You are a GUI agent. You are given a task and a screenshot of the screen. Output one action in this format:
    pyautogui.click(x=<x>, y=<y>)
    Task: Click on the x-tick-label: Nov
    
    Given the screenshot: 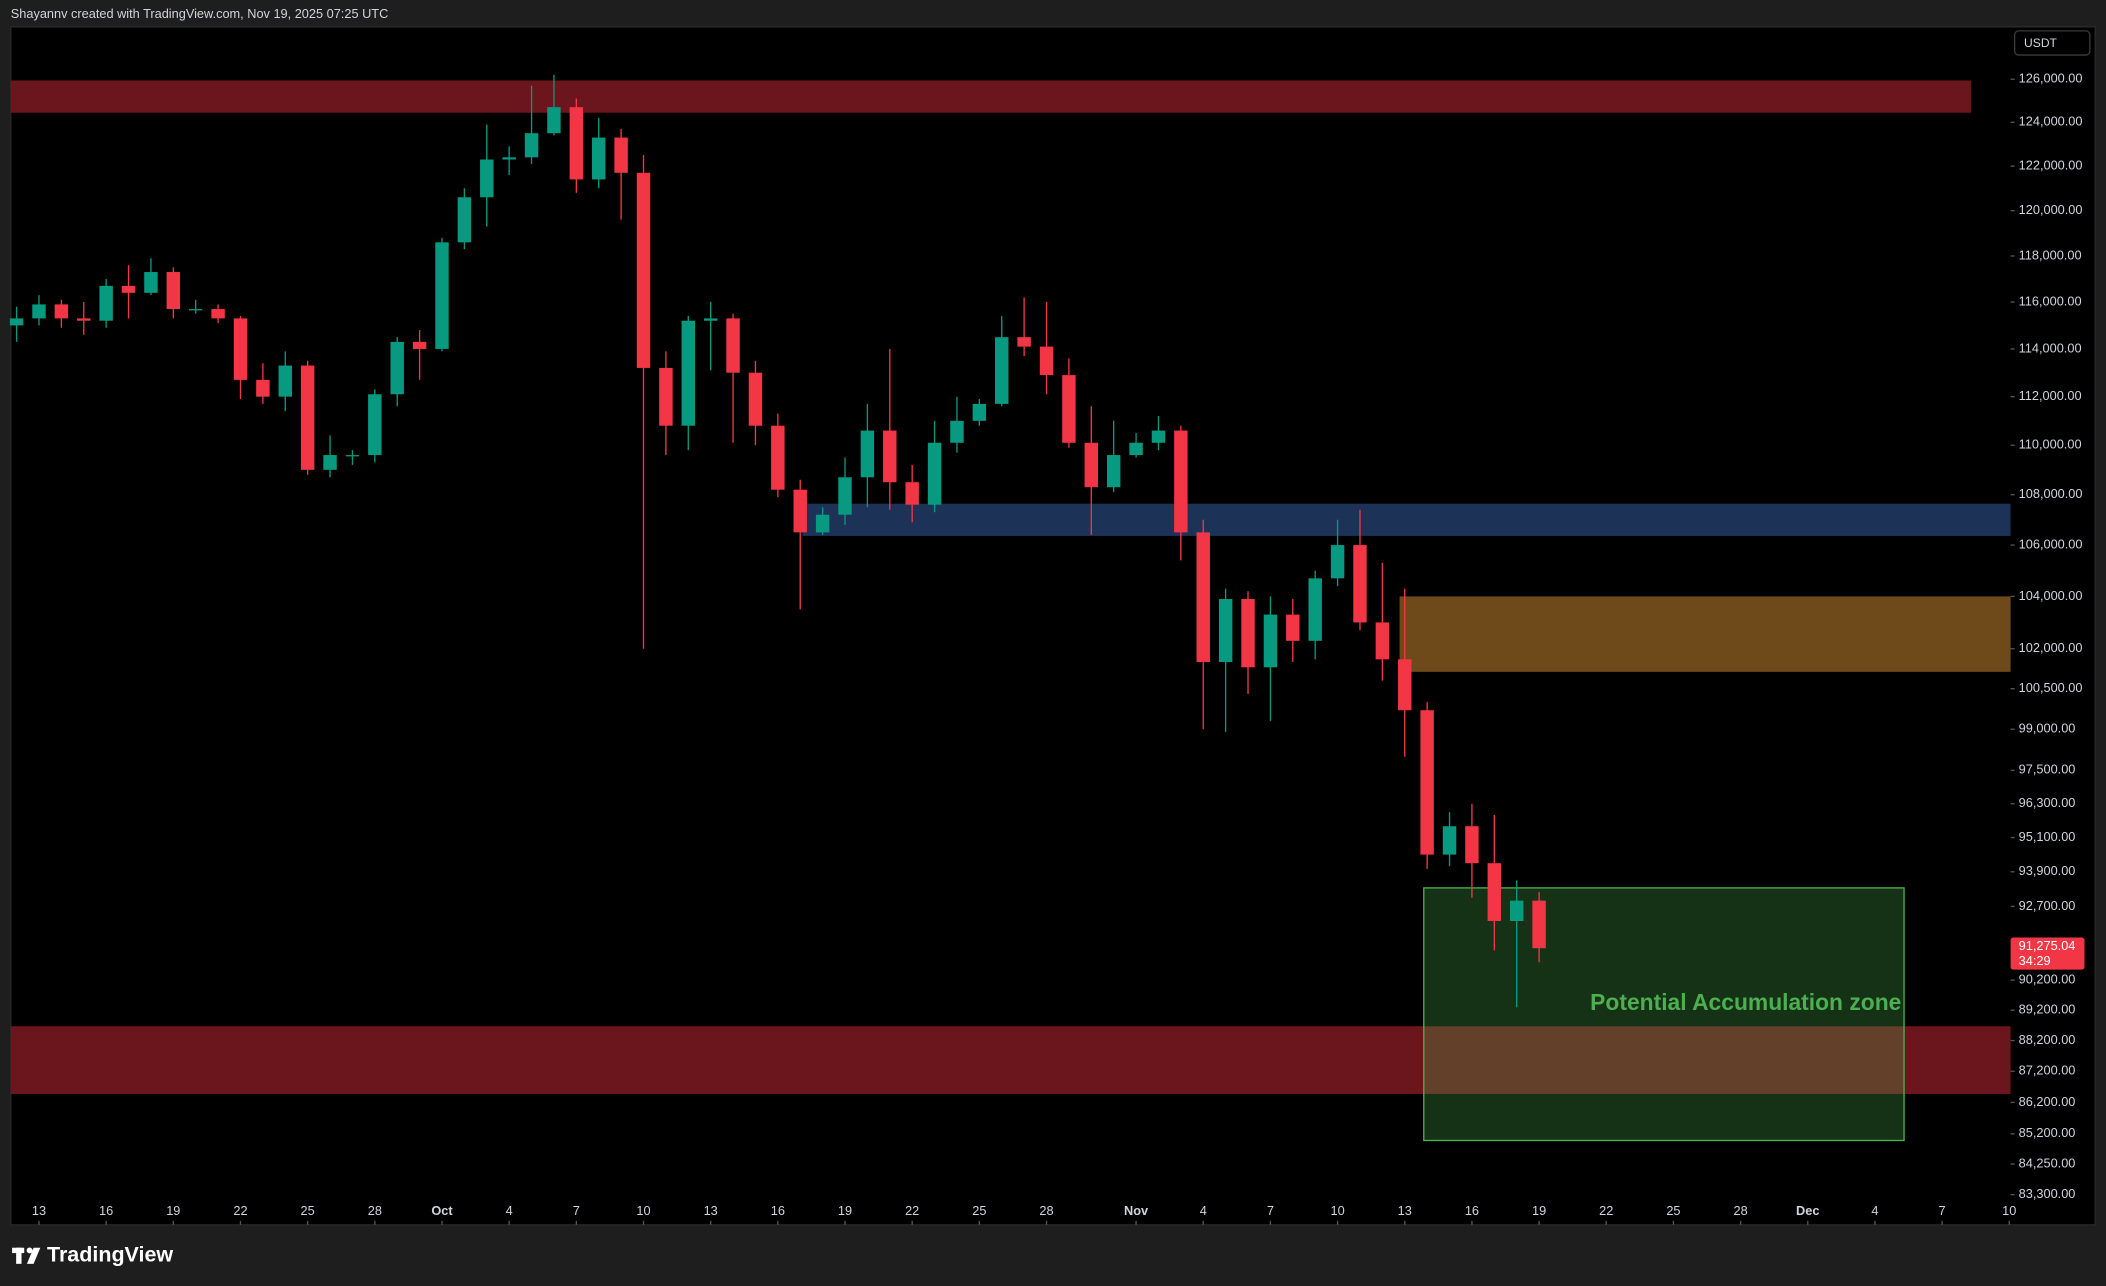 What is the action you would take?
    pyautogui.click(x=1136, y=1210)
    